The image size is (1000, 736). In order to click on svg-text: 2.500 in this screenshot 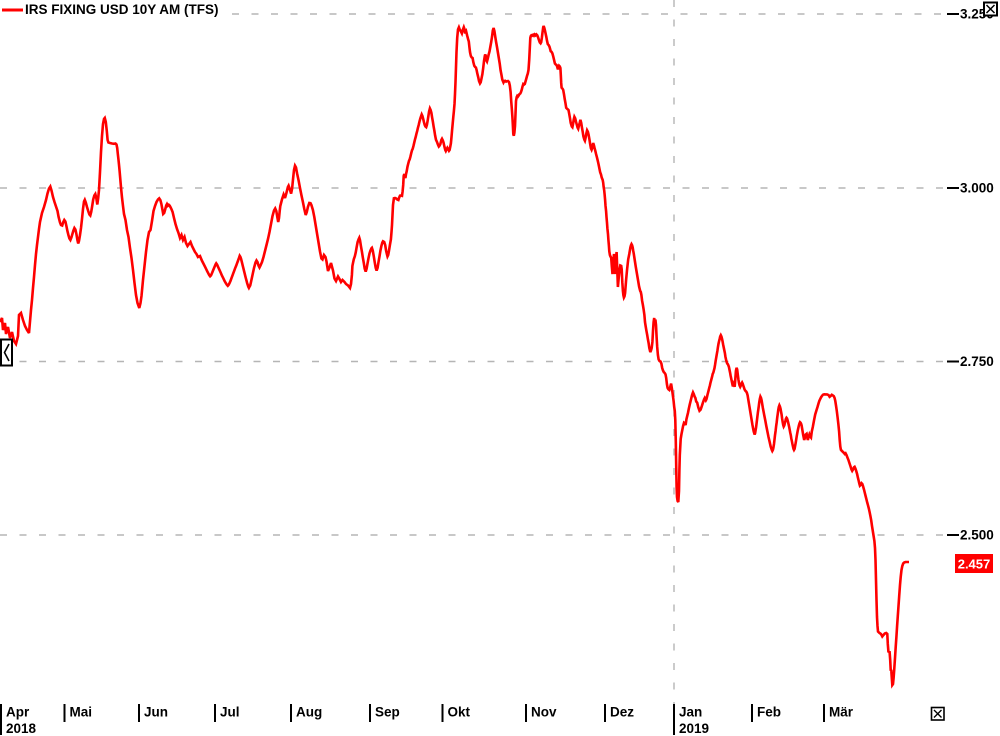, I will do `click(977, 535)`.